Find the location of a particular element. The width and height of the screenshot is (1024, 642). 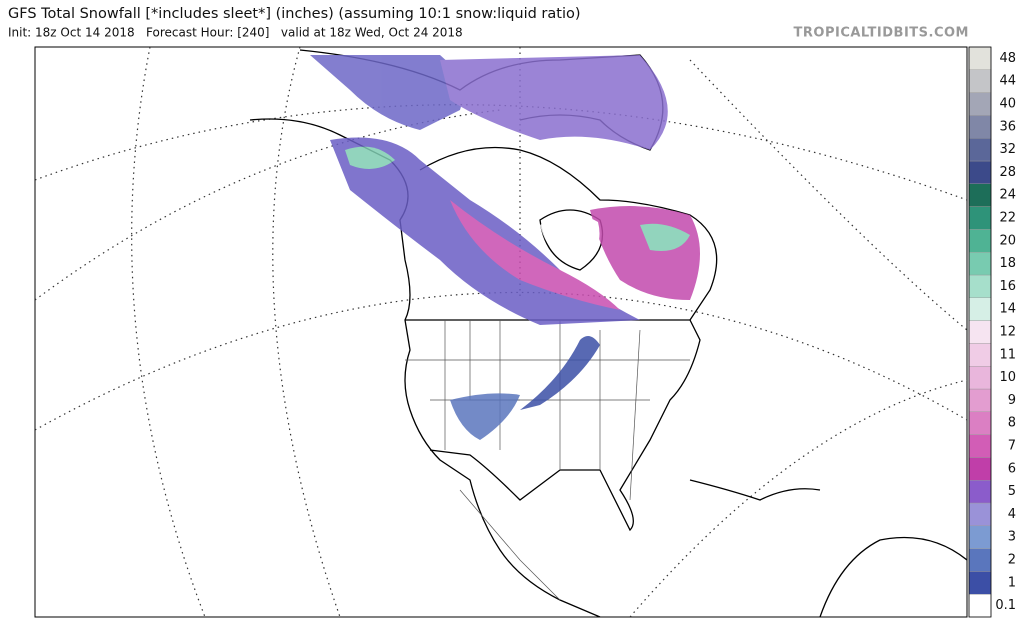

colorbar-label: 16 is located at coordinates (1007, 286).